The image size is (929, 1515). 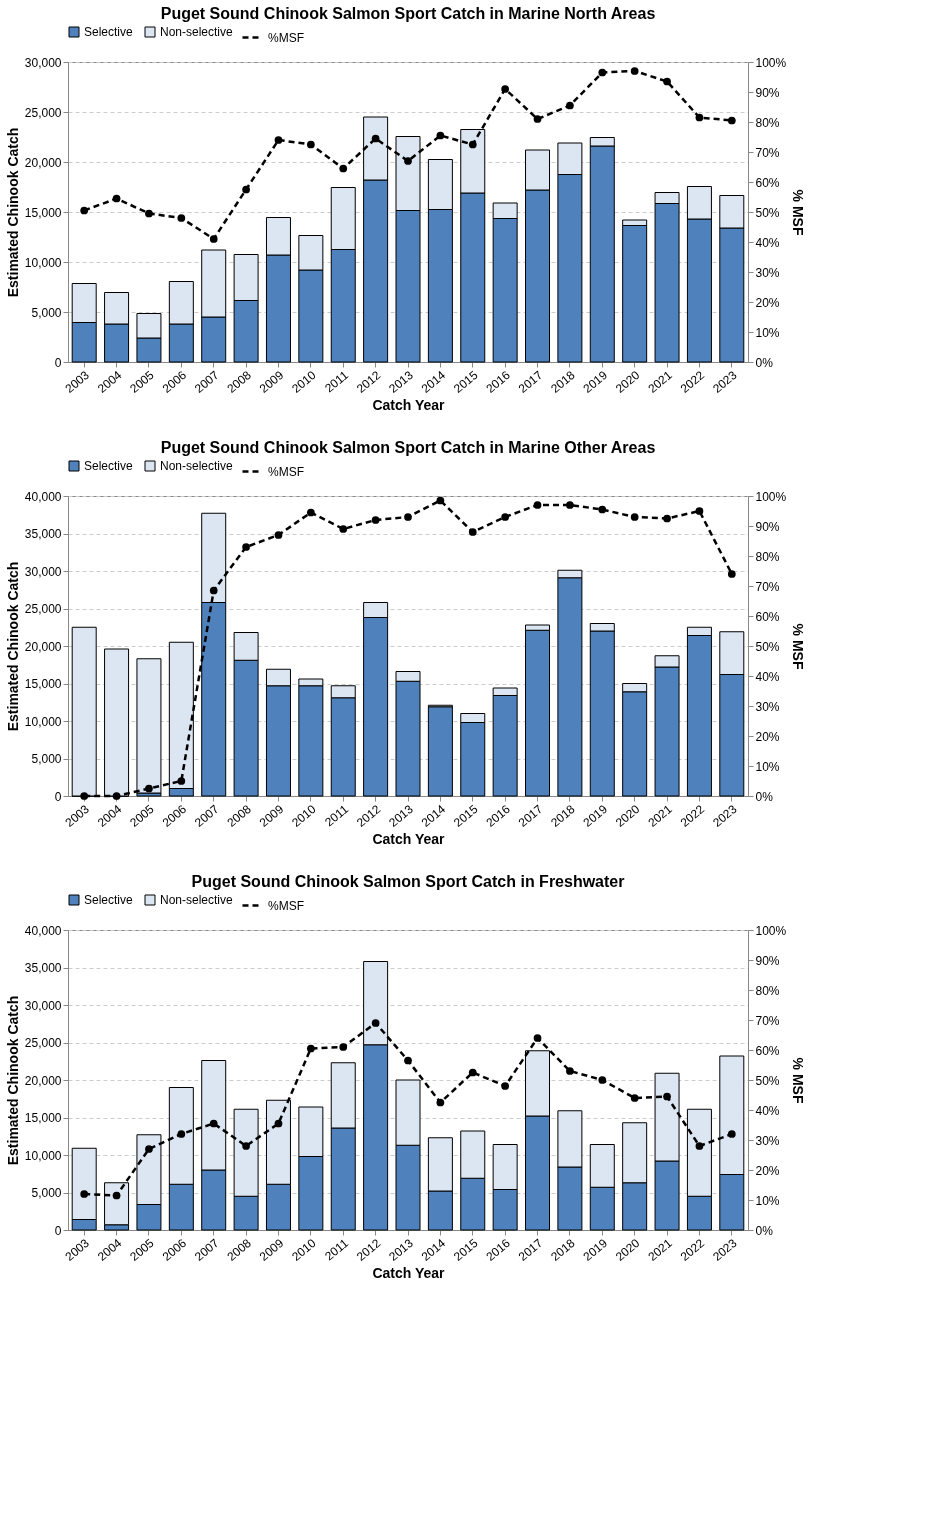 What do you see at coordinates (767, 766) in the screenshot?
I see `y2-tick-label: 10%` at bounding box center [767, 766].